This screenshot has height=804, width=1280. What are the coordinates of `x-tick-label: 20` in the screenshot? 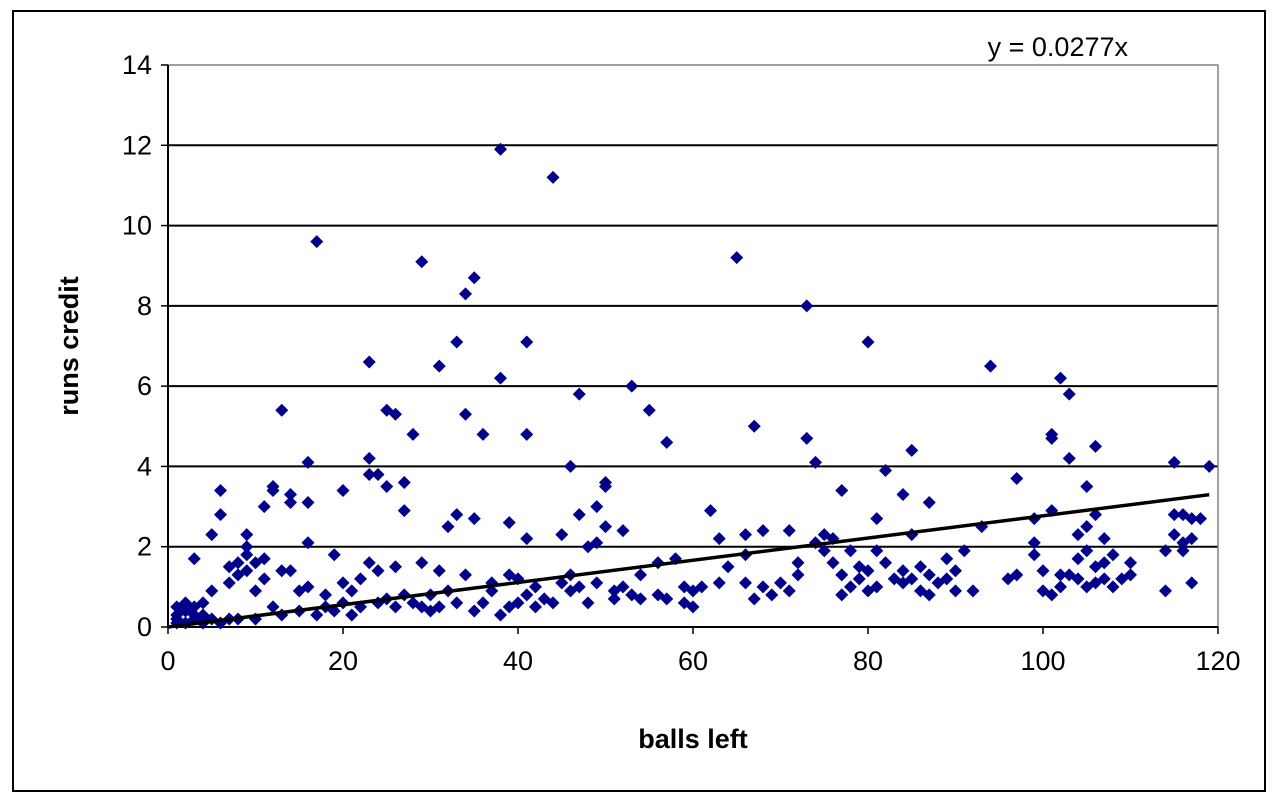 It's located at (343, 661).